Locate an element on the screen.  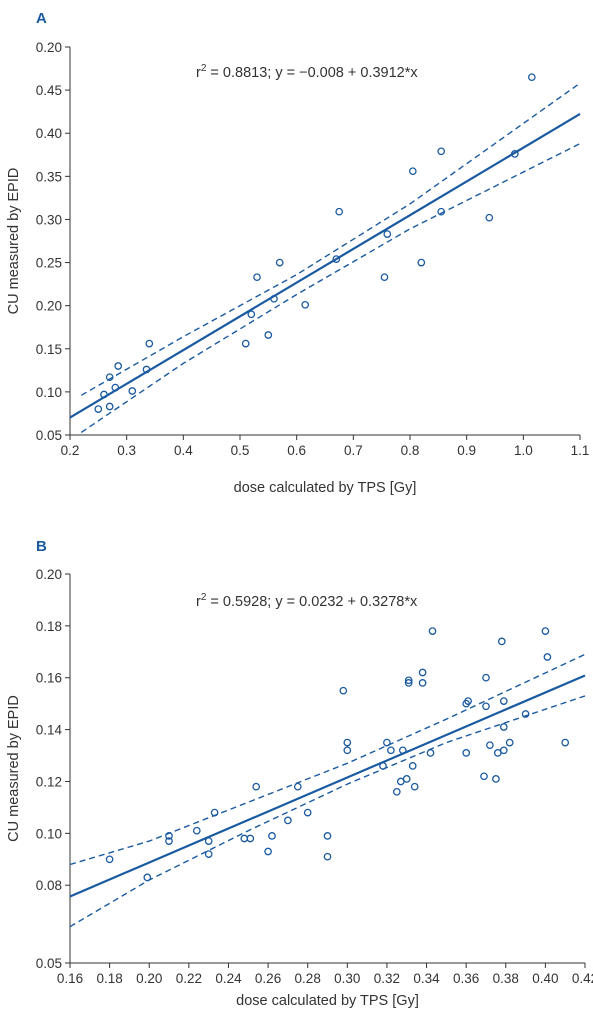
x-tick-label: 0.4 is located at coordinates (183, 450).